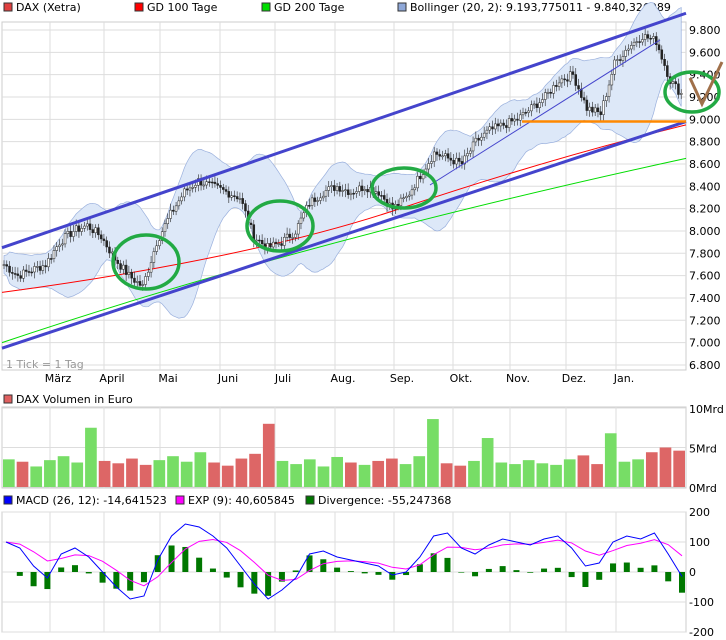 The height and width of the screenshot is (640, 726). I want to click on y-tick-label: 0Mrd, so click(703, 488).